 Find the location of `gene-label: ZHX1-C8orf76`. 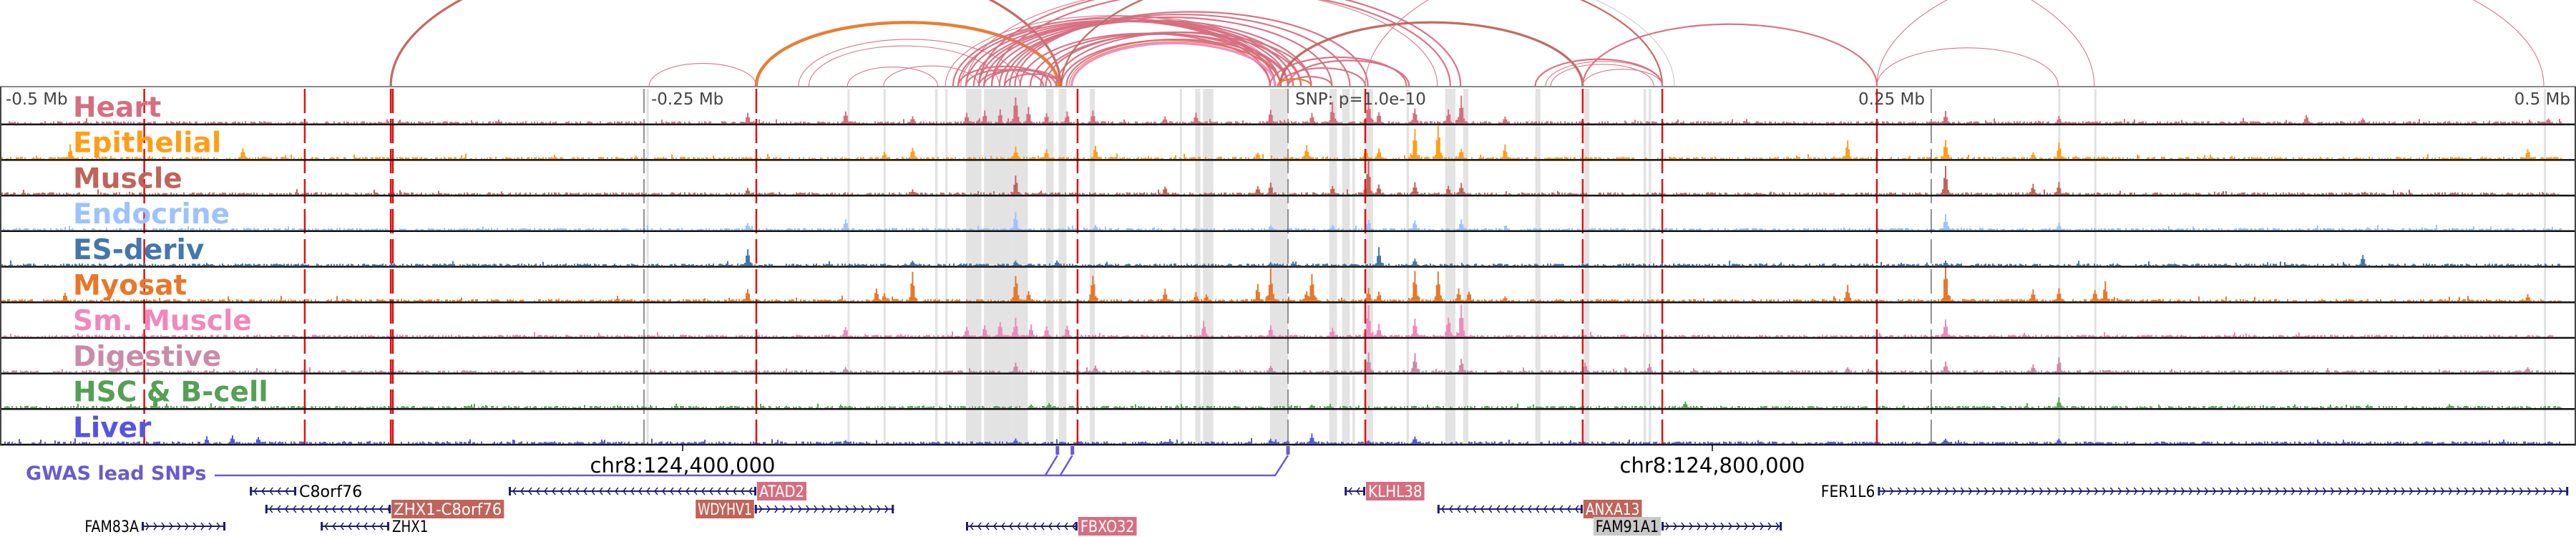

gene-label: ZHX1-C8orf76 is located at coordinates (448, 510).